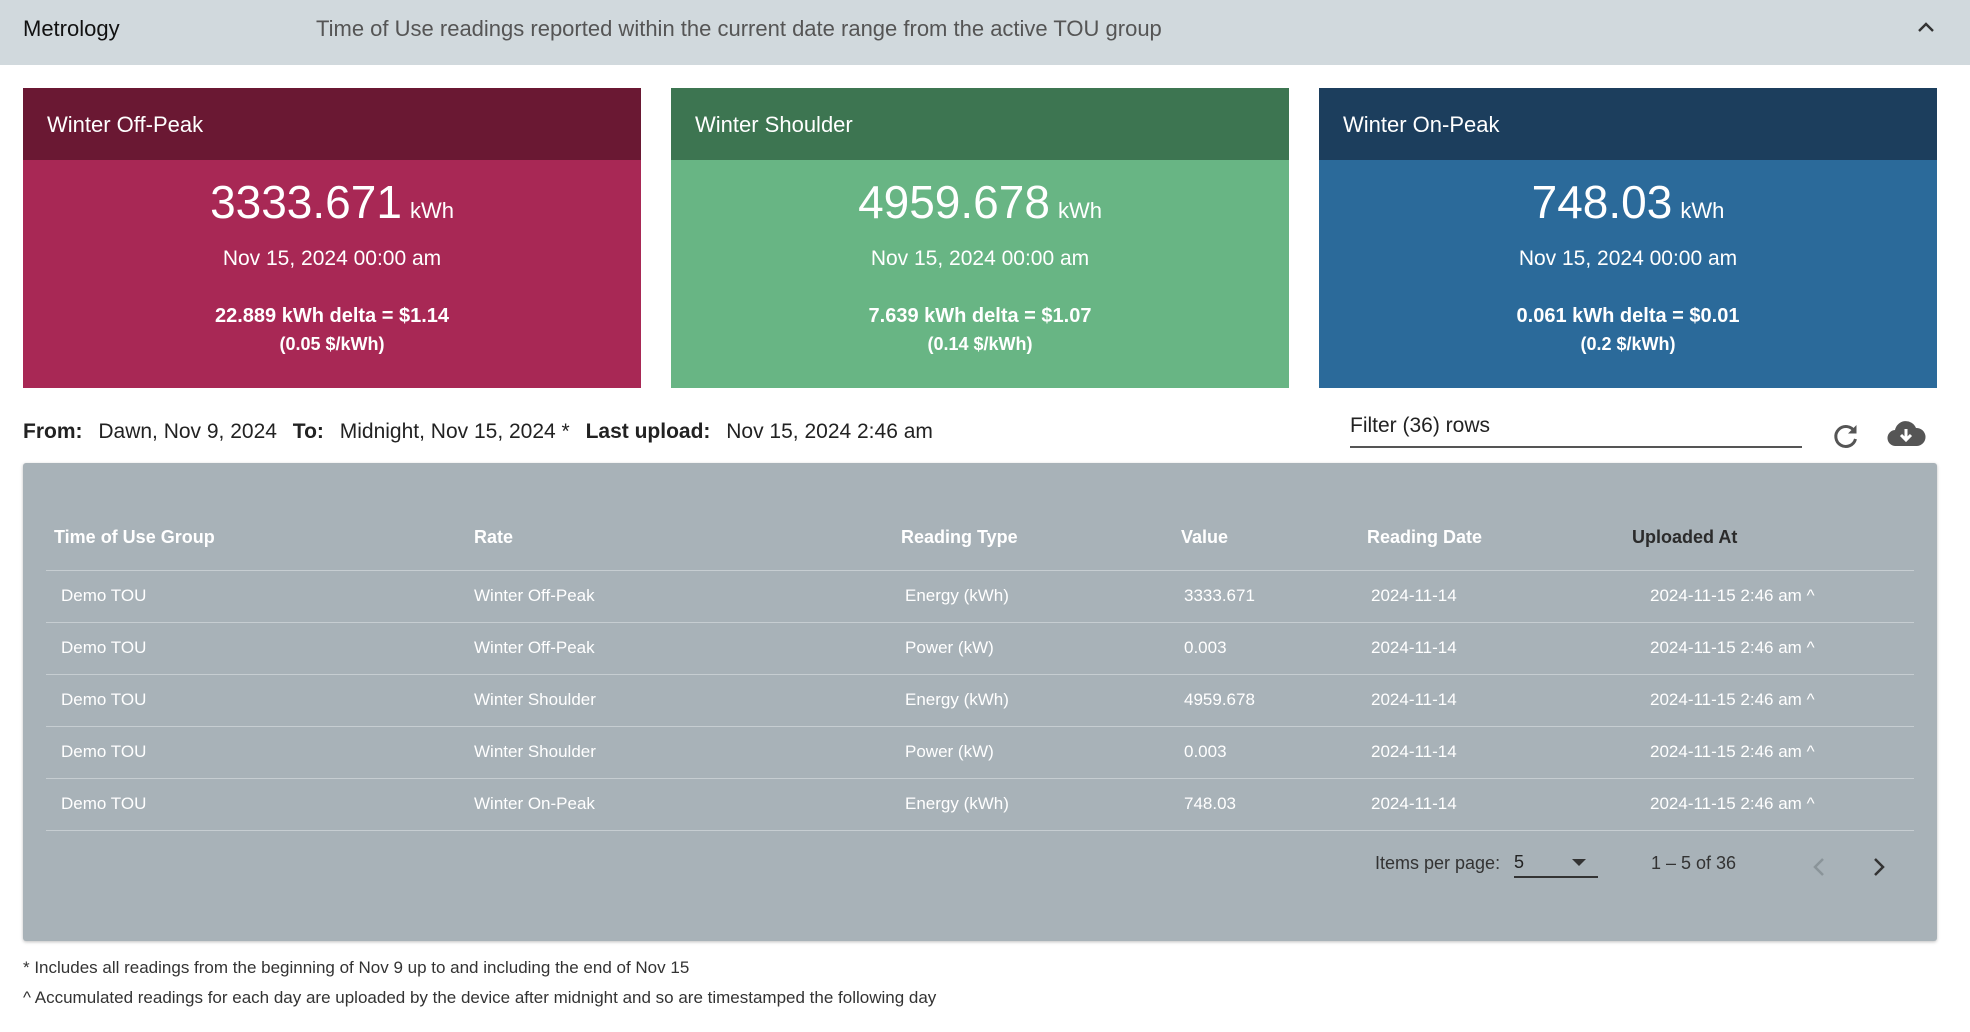 The height and width of the screenshot is (1032, 1970). Describe the element at coordinates (1219, 595) in the screenshot. I see `cell-value: 3333.671` at that location.